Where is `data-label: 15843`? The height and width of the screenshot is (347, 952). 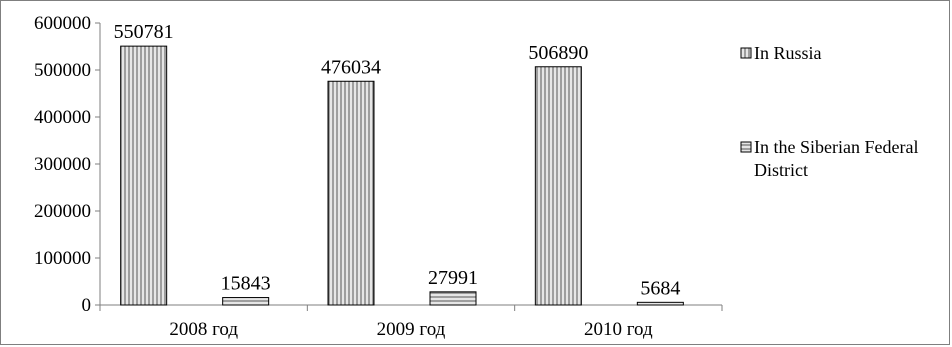 data-label: 15843 is located at coordinates (246, 284).